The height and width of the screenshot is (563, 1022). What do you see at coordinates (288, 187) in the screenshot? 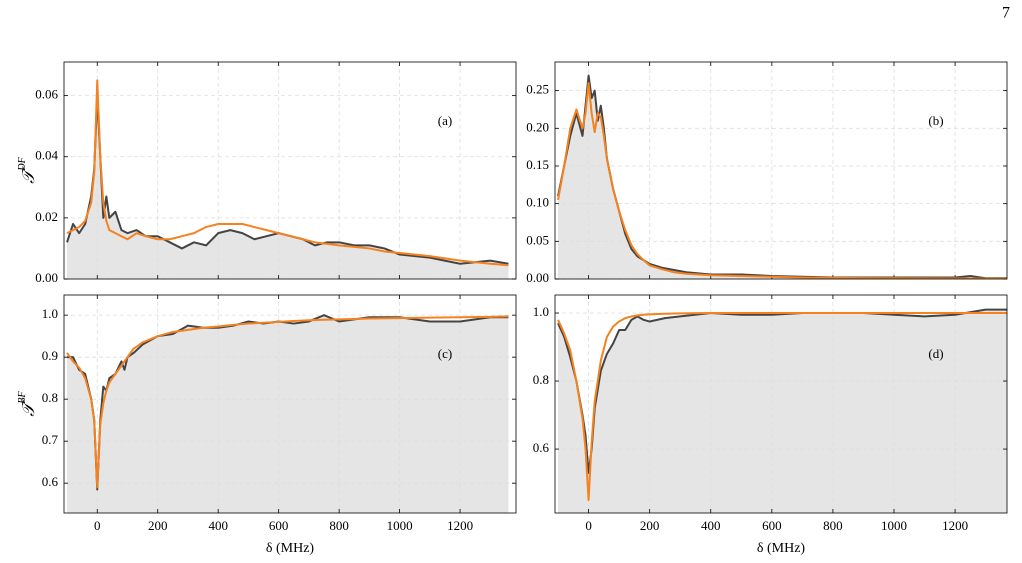
I see `area` at bounding box center [288, 187].